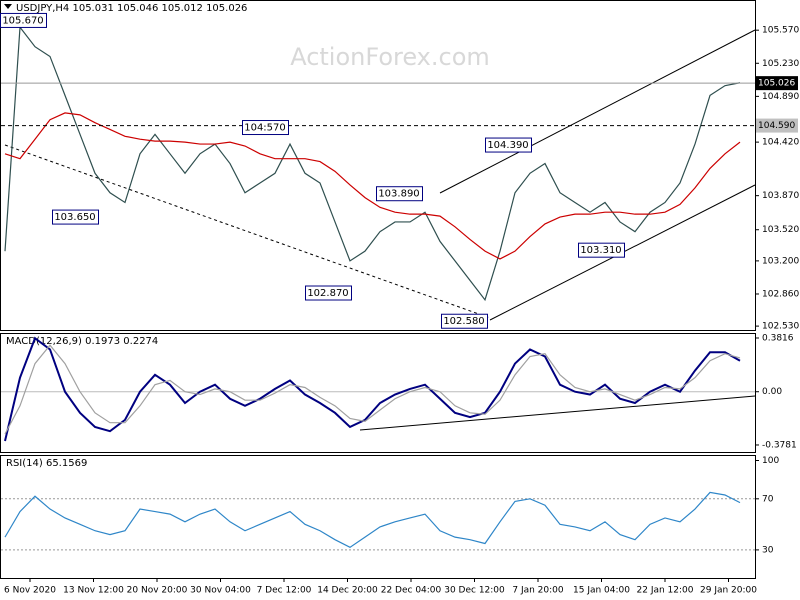 The height and width of the screenshot is (600, 800). Describe the element at coordinates (538, 591) in the screenshot. I see `x-tick-label: 7 Jan 20:00` at that location.